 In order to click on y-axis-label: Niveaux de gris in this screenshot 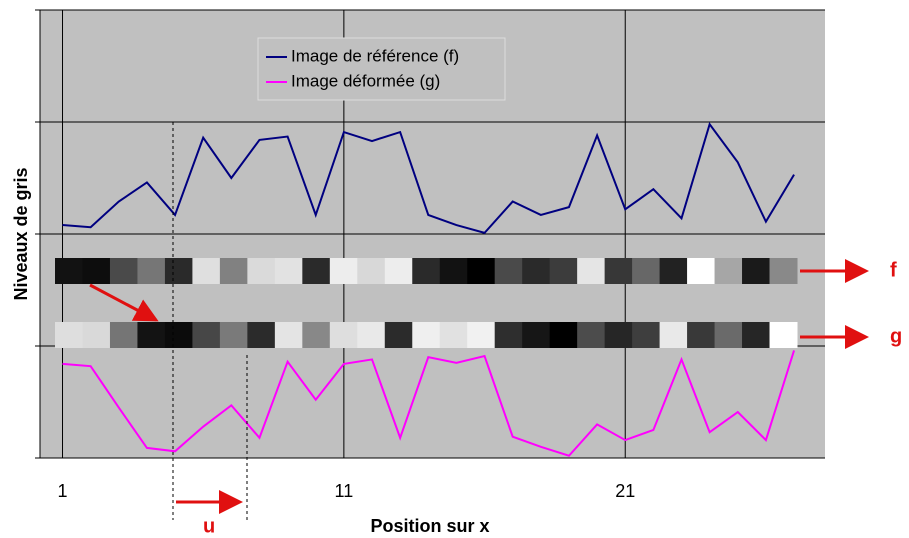, I will do `click(21, 233)`.